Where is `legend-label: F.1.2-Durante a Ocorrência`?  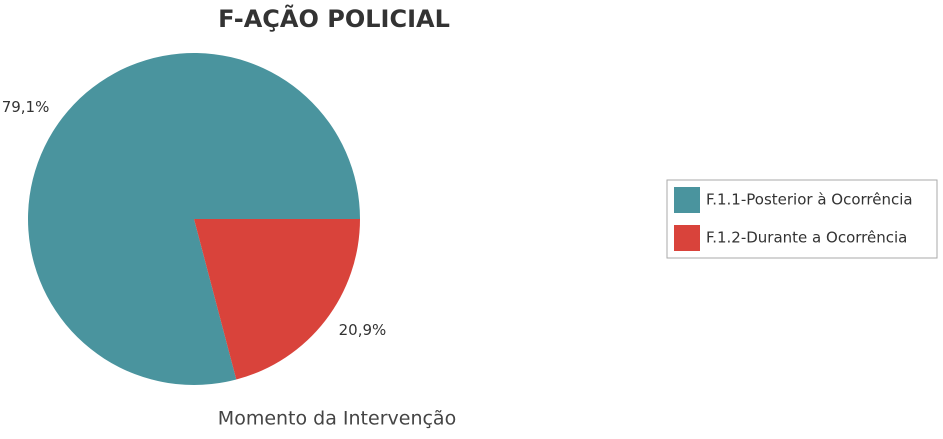 legend-label: F.1.2-Durante a Ocorrência is located at coordinates (806, 238).